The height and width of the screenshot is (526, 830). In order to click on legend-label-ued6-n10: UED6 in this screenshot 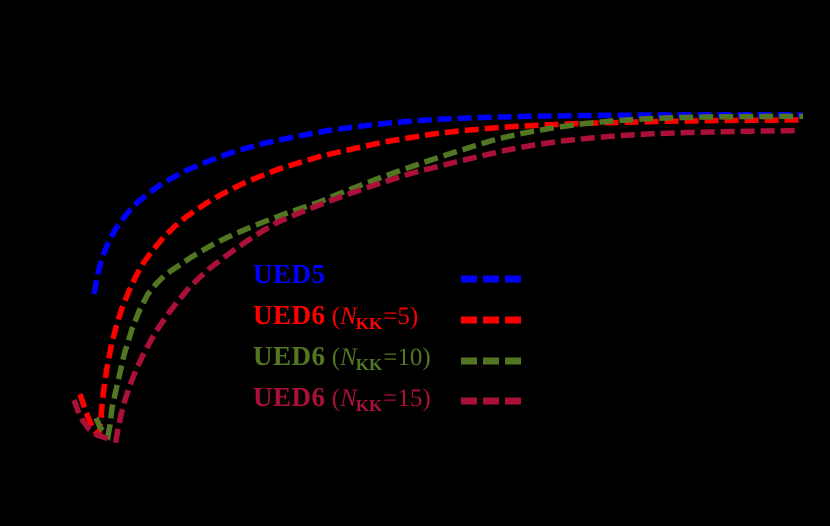, I will do `click(289, 356)`.